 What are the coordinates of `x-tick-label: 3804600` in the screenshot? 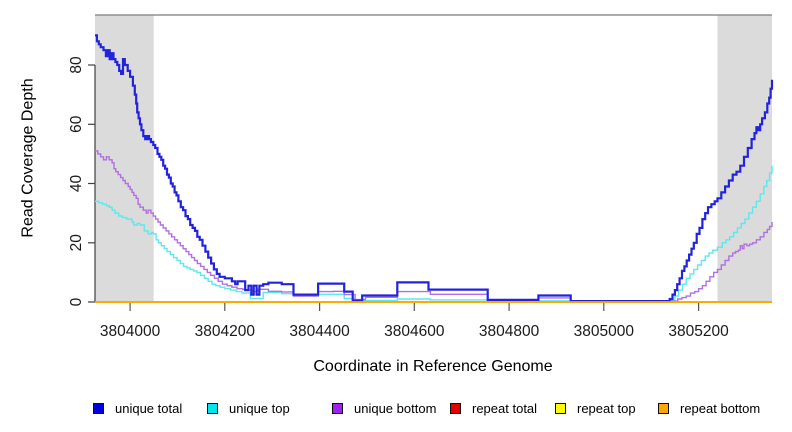 It's located at (414, 331).